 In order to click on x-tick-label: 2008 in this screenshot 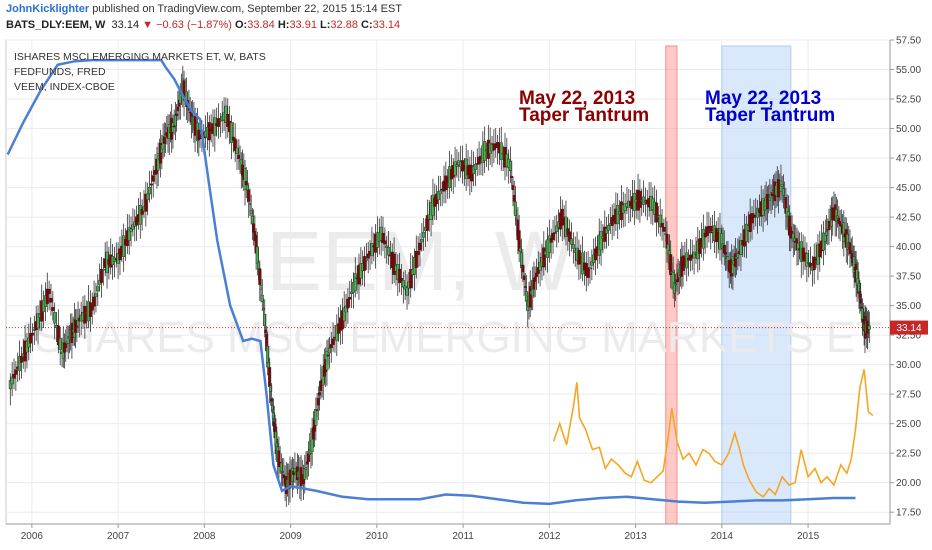, I will do `click(204, 536)`.